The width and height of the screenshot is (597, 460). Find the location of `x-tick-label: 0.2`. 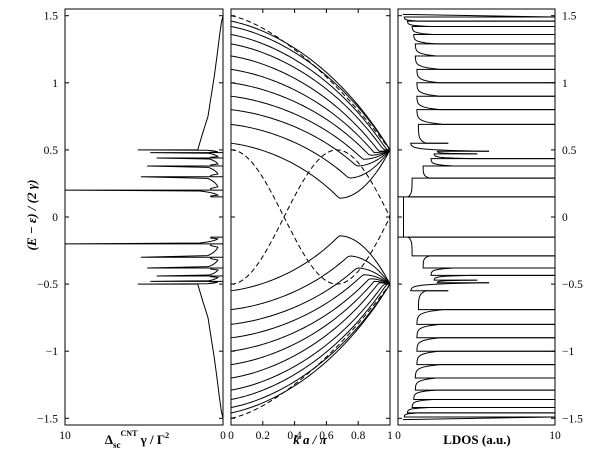

x-tick-label: 0.2 is located at coordinates (263, 436).